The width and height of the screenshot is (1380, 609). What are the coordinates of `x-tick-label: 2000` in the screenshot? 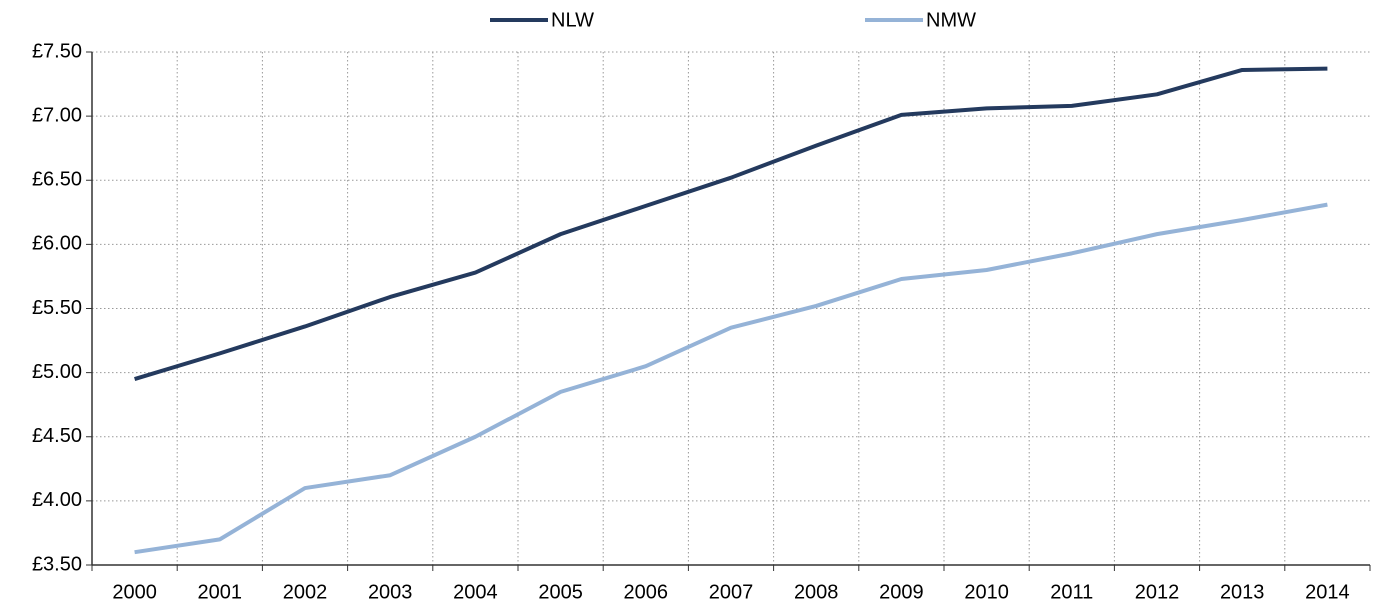 It's located at (134, 592).